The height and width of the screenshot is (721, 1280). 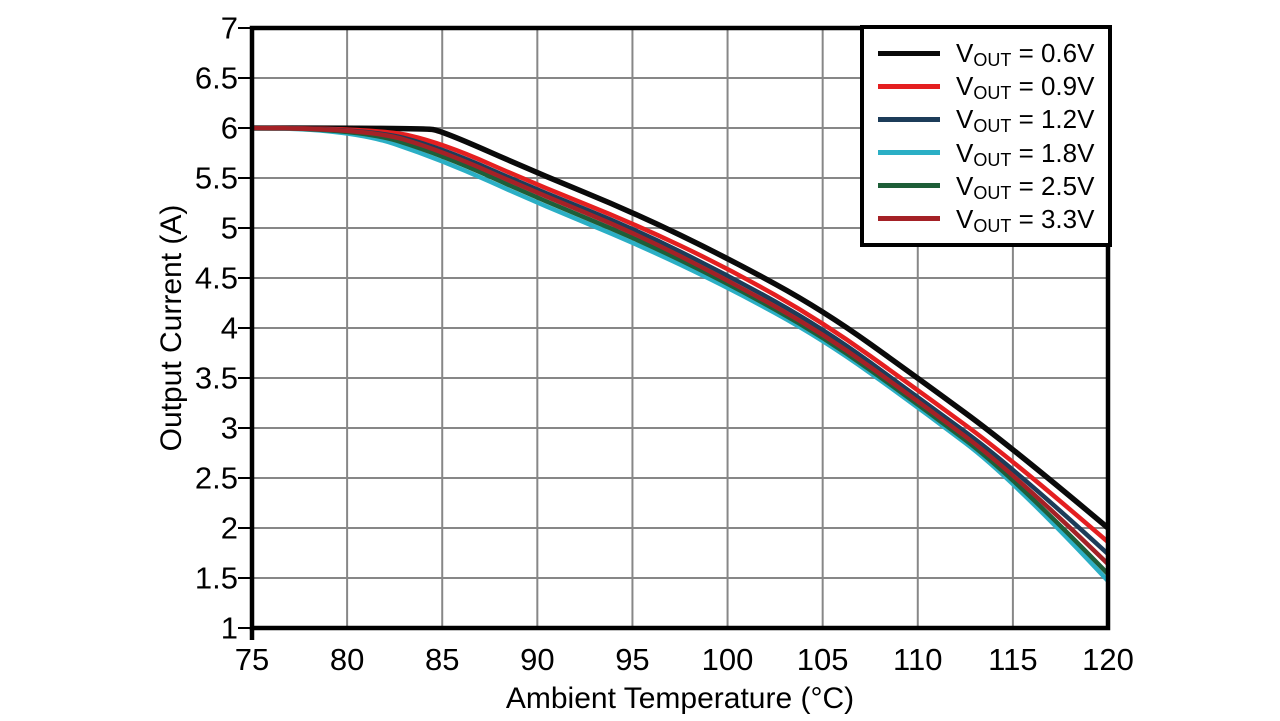 What do you see at coordinates (1025, 219) in the screenshot?
I see `legend-label: VOUT = 3.3V` at bounding box center [1025, 219].